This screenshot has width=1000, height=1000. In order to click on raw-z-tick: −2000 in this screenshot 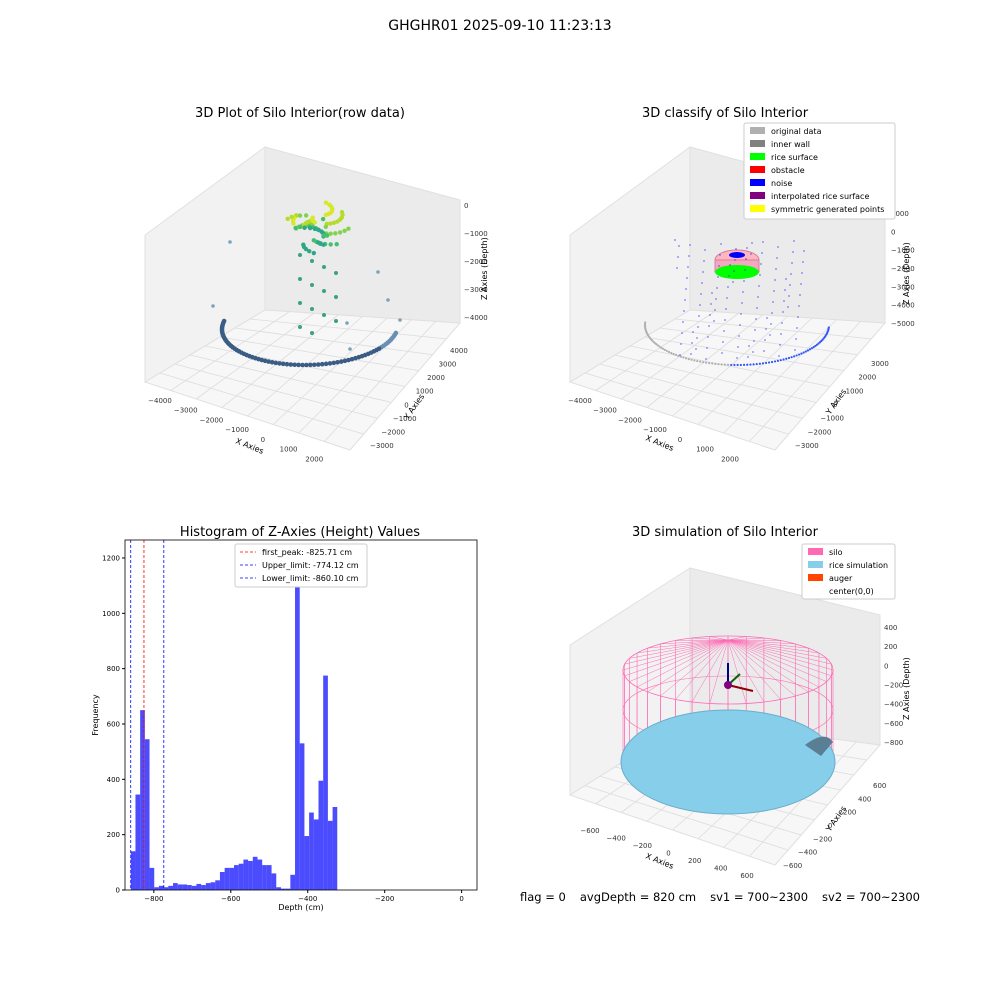, I will do `click(476, 262)`.